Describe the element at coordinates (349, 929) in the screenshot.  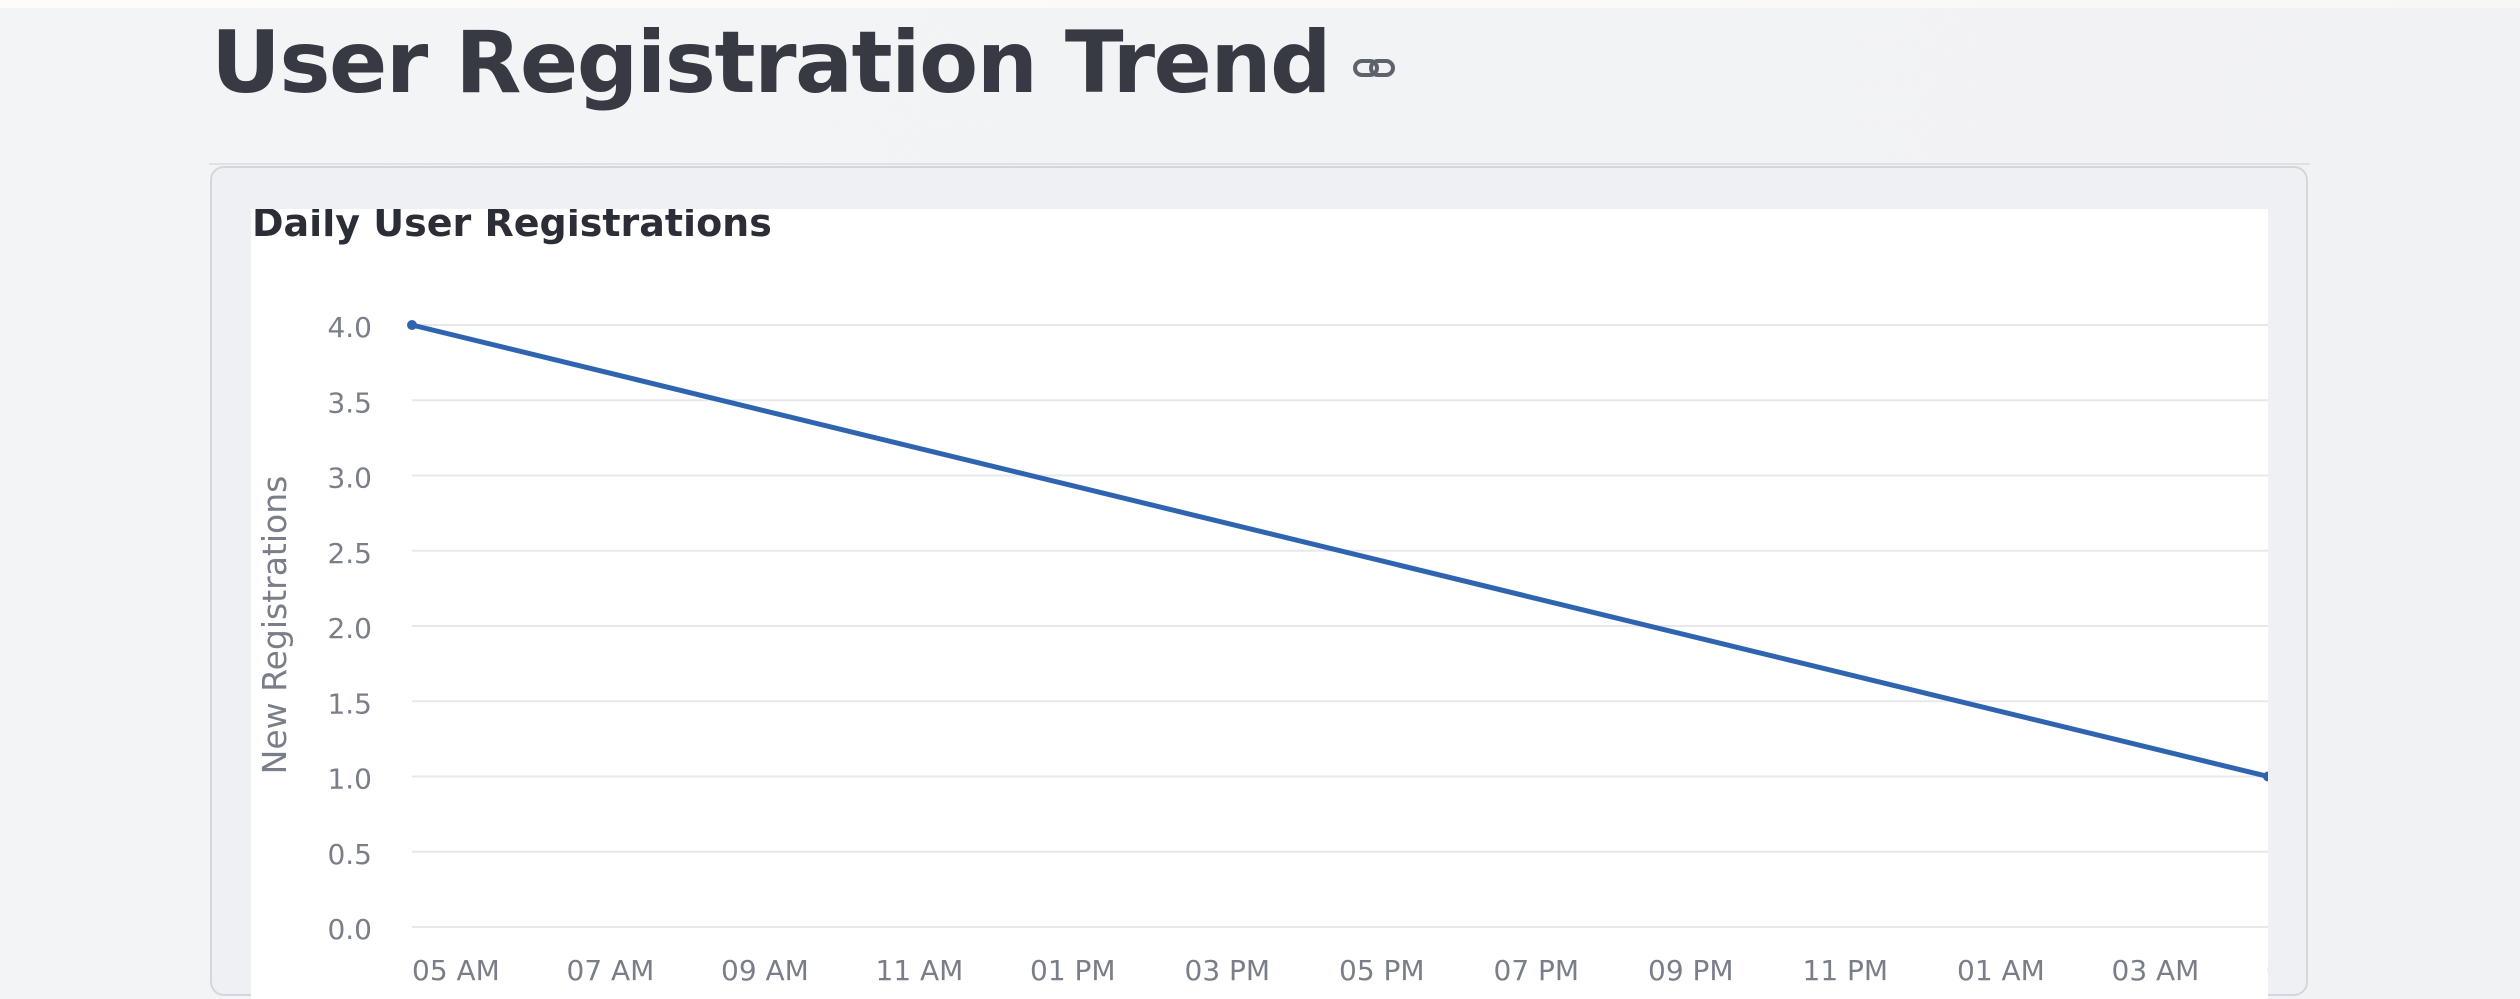
I see `y-tick-label: 0.0` at that location.